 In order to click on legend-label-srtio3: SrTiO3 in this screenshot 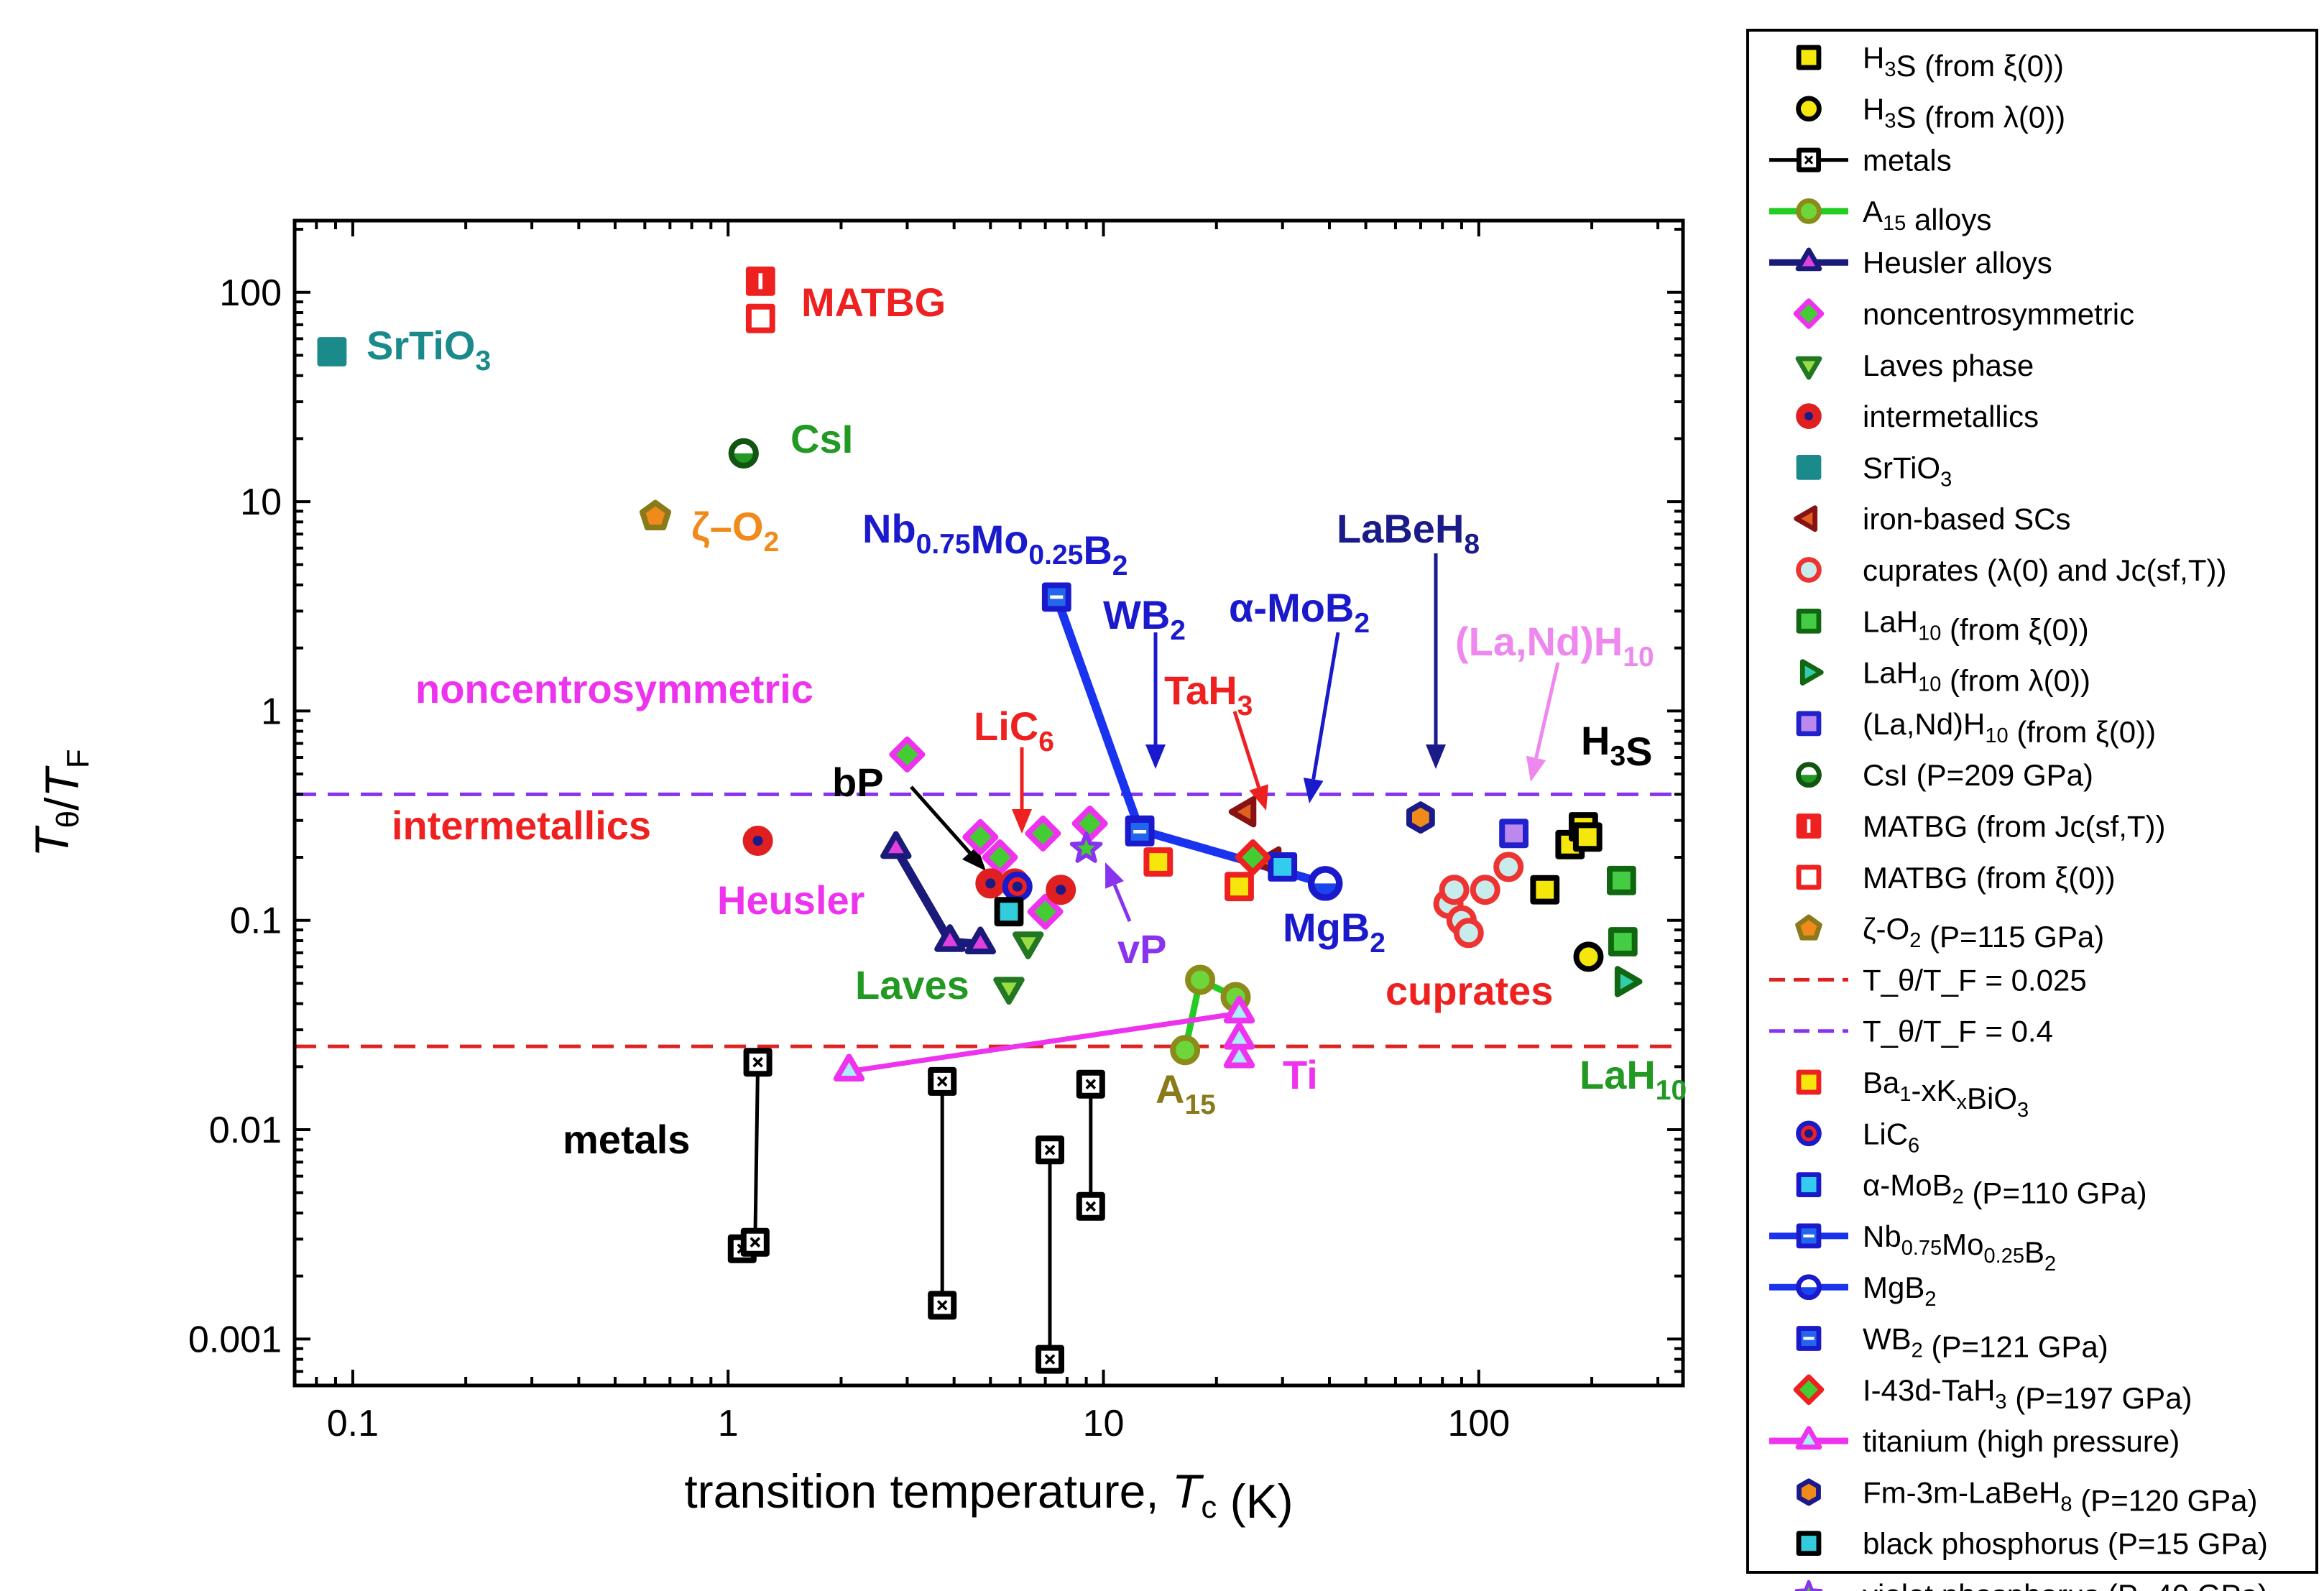, I will do `click(1907, 471)`.